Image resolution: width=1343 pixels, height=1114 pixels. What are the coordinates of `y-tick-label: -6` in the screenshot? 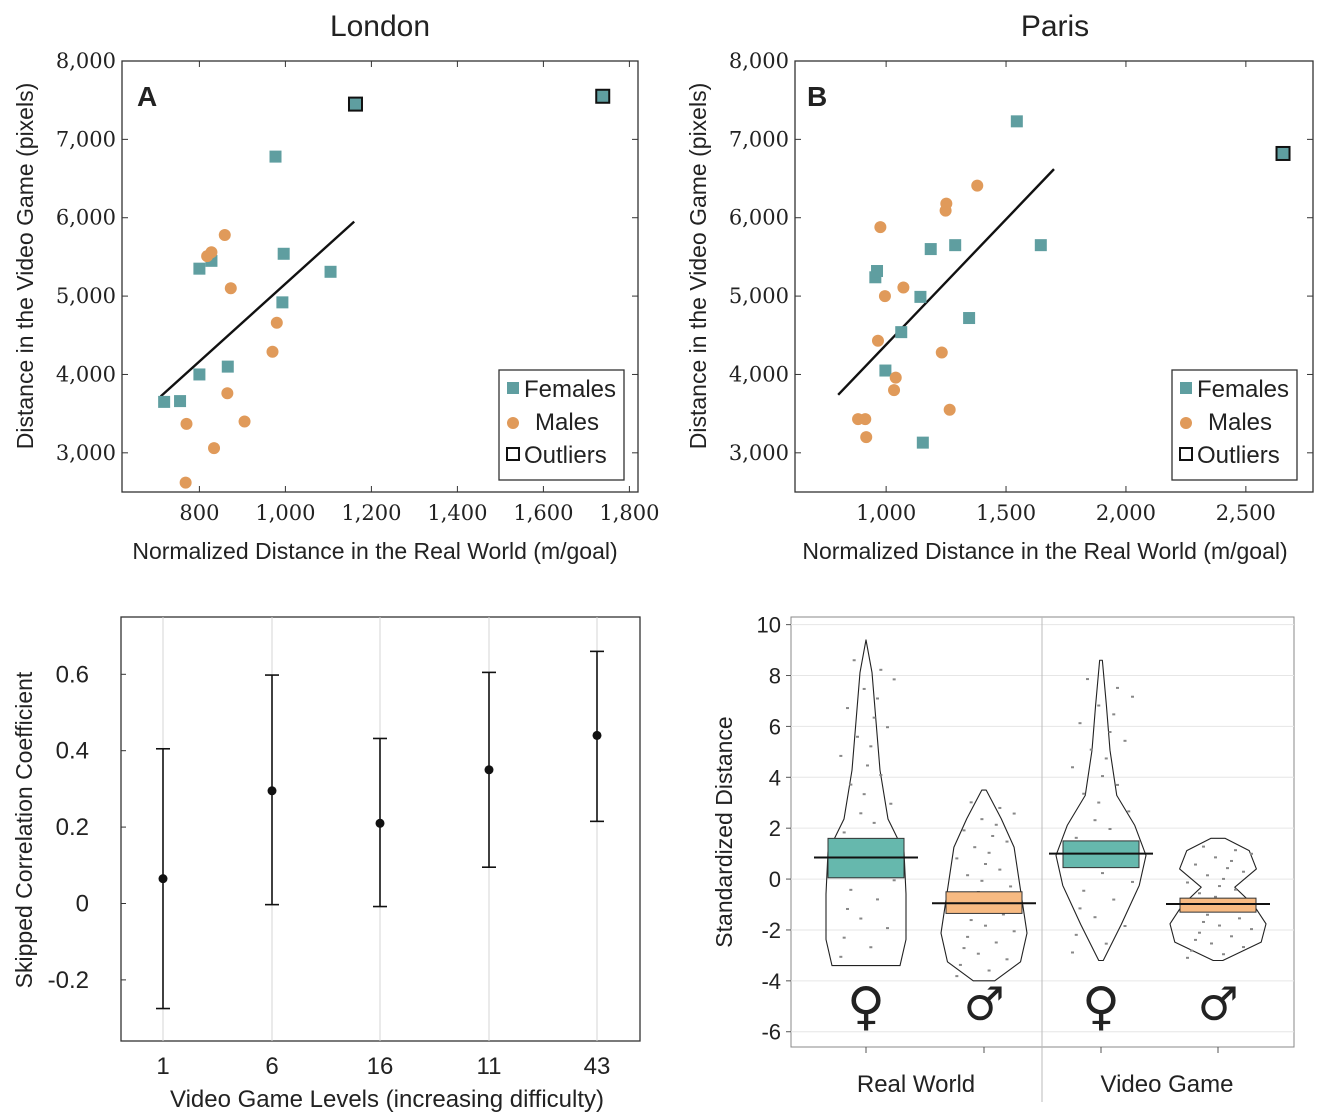 It's located at (771, 1032).